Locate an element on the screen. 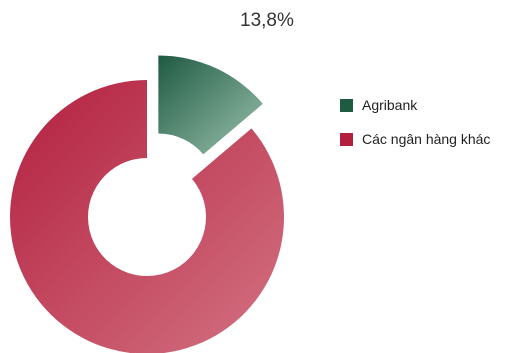 This screenshot has height=353, width=505. legend-item-agribank: Agribank is located at coordinates (415, 105).